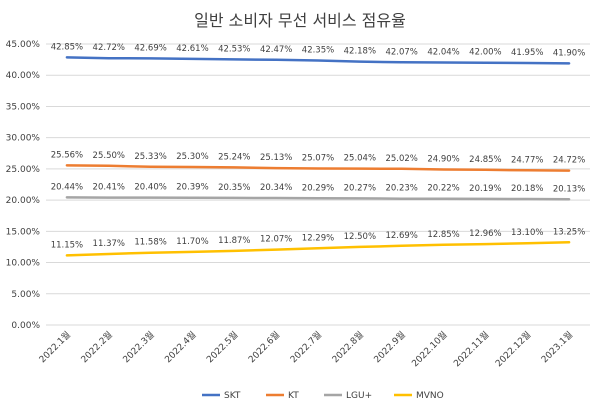 The height and width of the screenshot is (414, 600). I want to click on data-label: 20.27%, so click(360, 188).